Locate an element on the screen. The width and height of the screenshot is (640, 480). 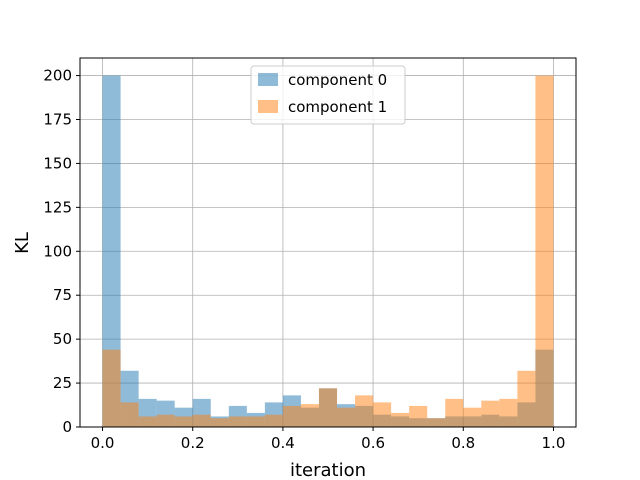
x-tick-label: 1.0 is located at coordinates (554, 443).